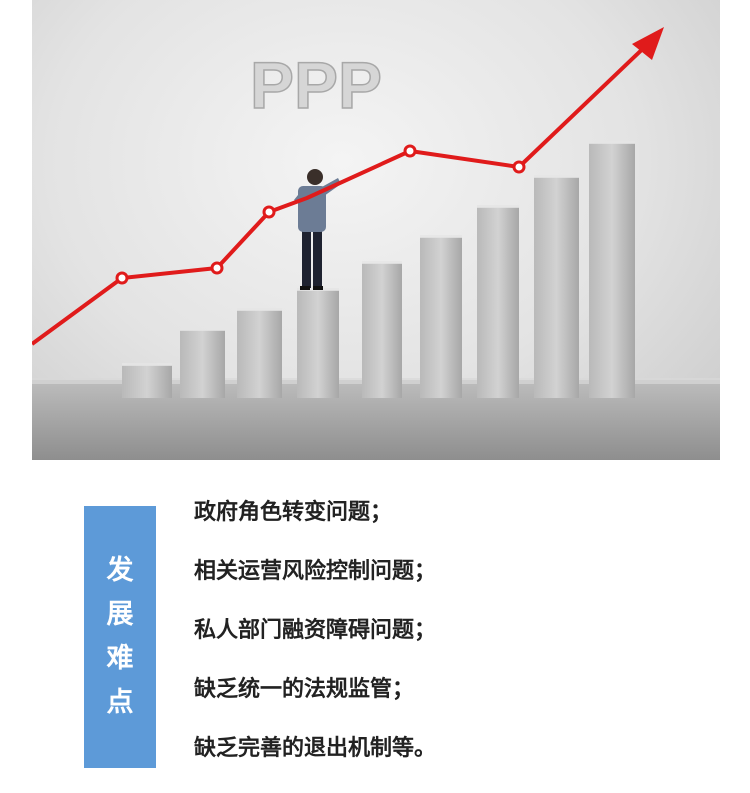 Image resolution: width=750 pixels, height=793 pixels. What do you see at coordinates (316, 85) in the screenshot?
I see `ppp-watermark: PPP` at bounding box center [316, 85].